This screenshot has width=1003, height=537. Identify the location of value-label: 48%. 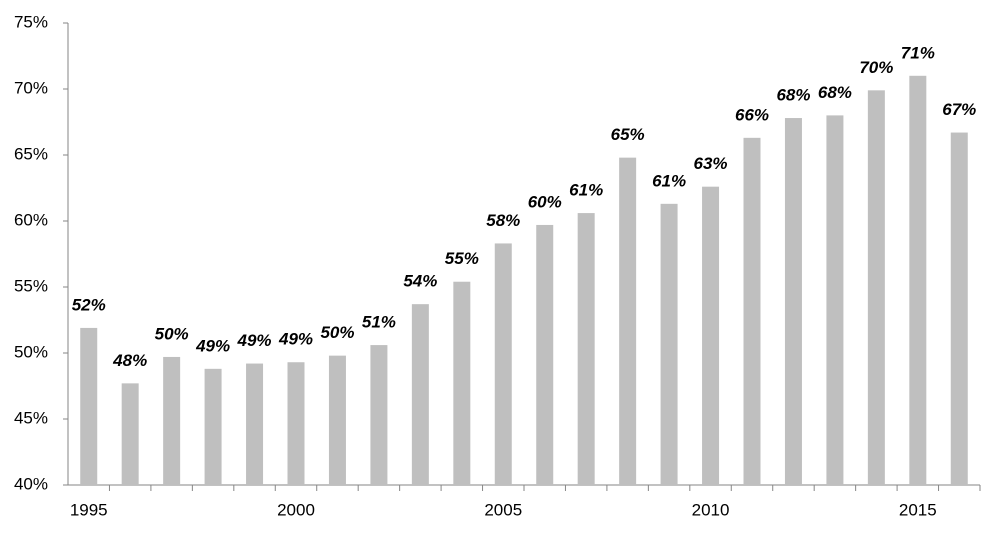
(129, 360).